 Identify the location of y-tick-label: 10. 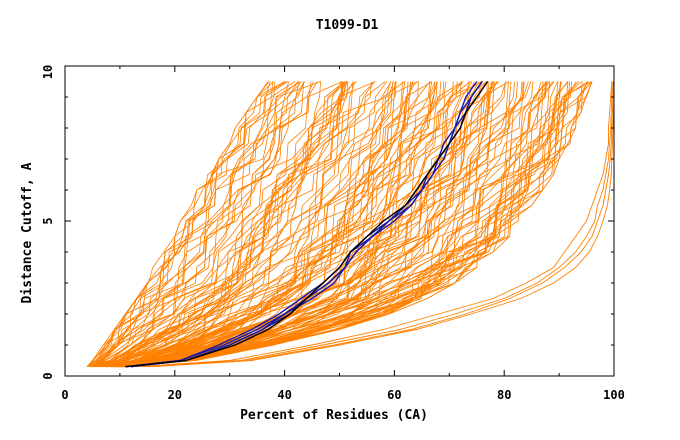
(48, 72).